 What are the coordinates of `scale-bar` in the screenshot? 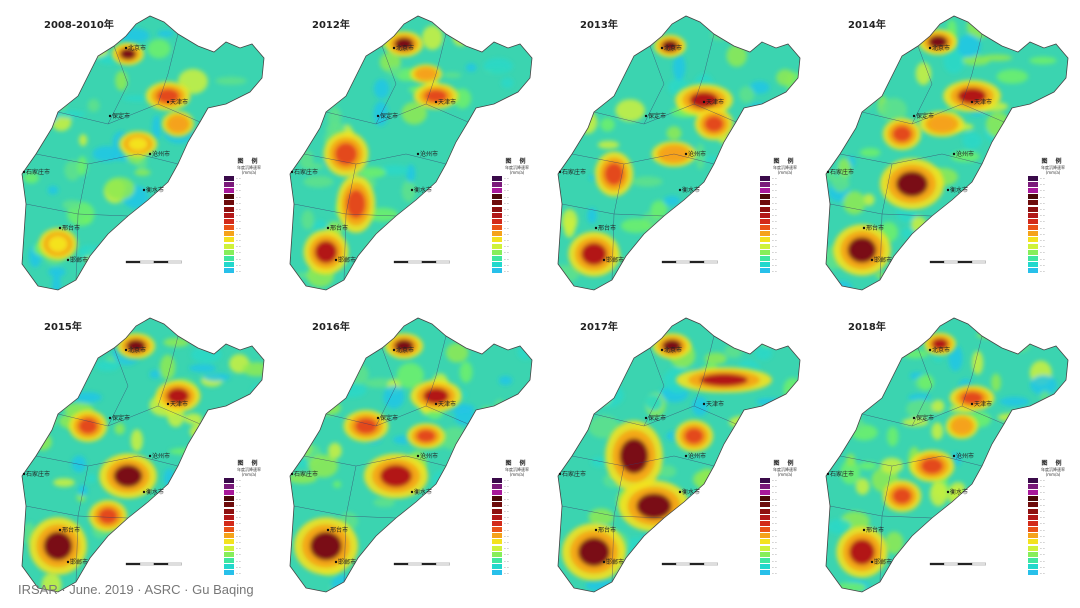 It's located at (957, 262).